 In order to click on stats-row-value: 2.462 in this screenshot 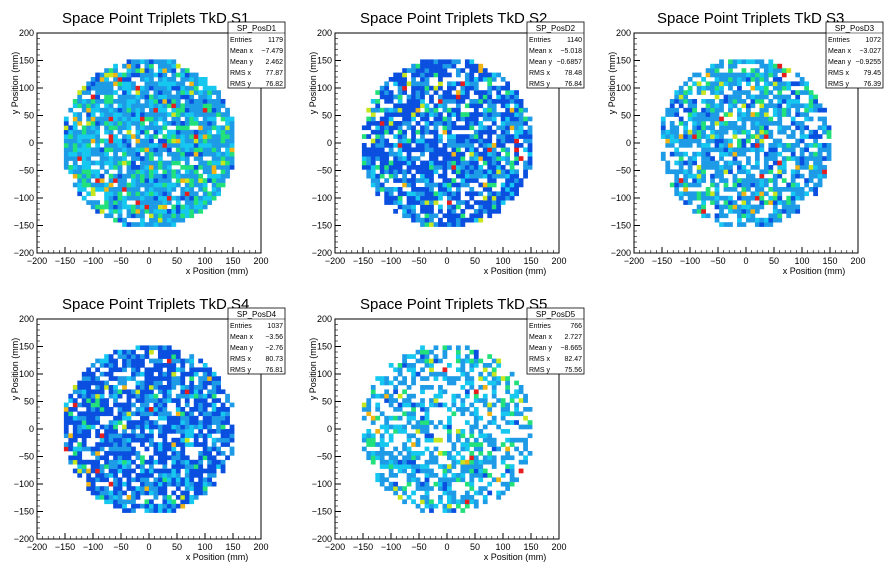, I will do `click(274, 62)`.